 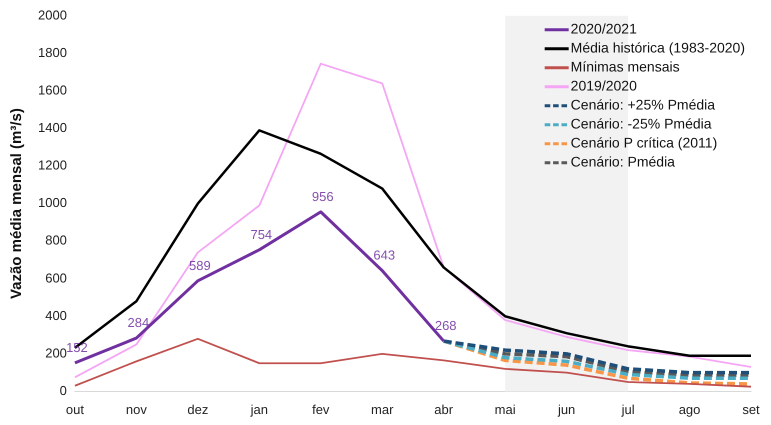 What do you see at coordinates (52, 14) in the screenshot?
I see `y-tick-label: 2000` at bounding box center [52, 14].